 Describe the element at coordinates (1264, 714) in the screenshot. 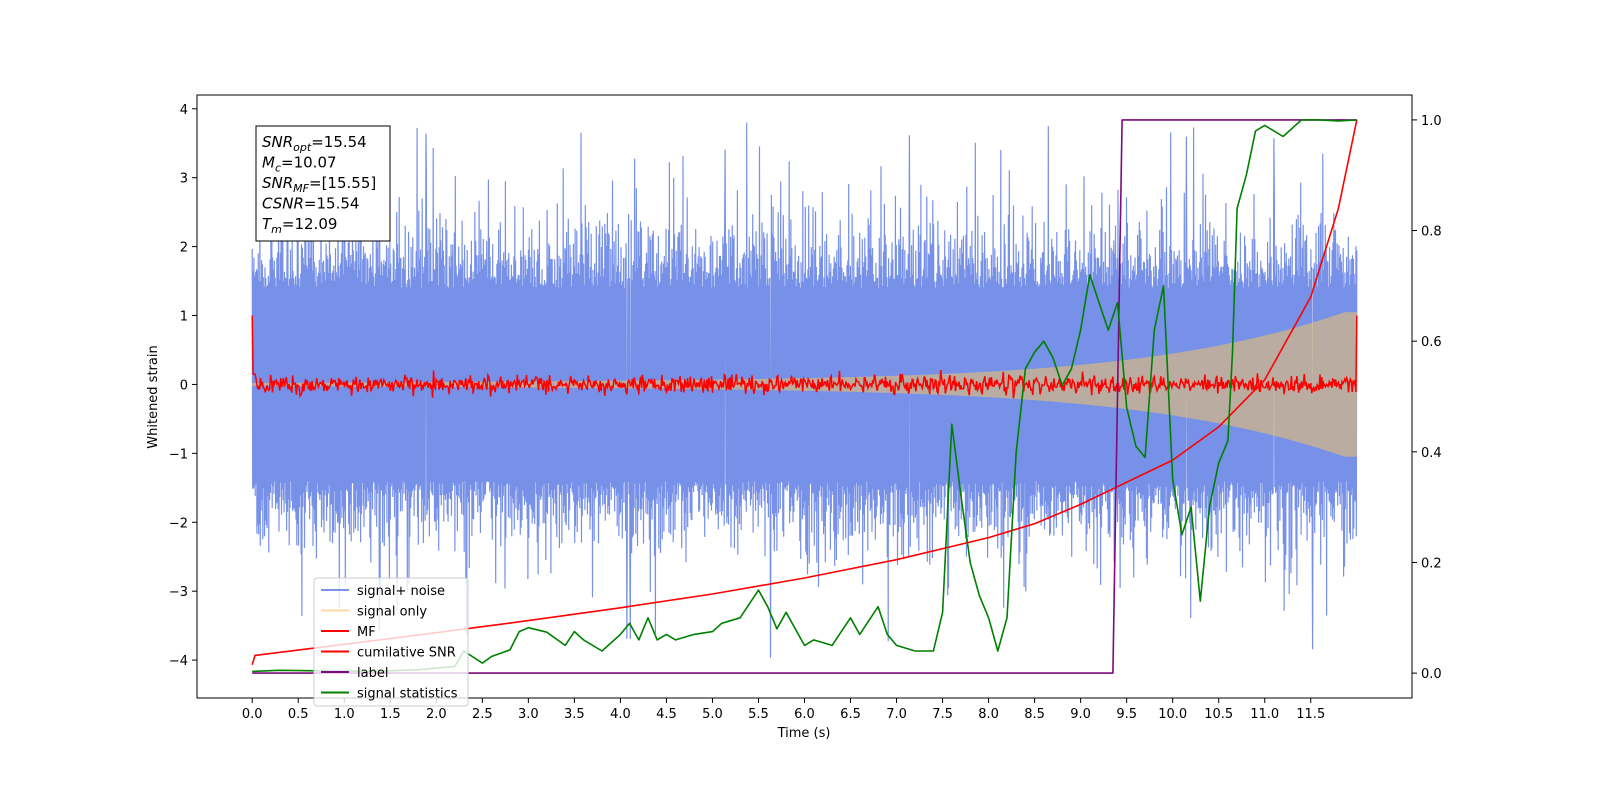

I see `x-tick-label: 11.0` at that location.